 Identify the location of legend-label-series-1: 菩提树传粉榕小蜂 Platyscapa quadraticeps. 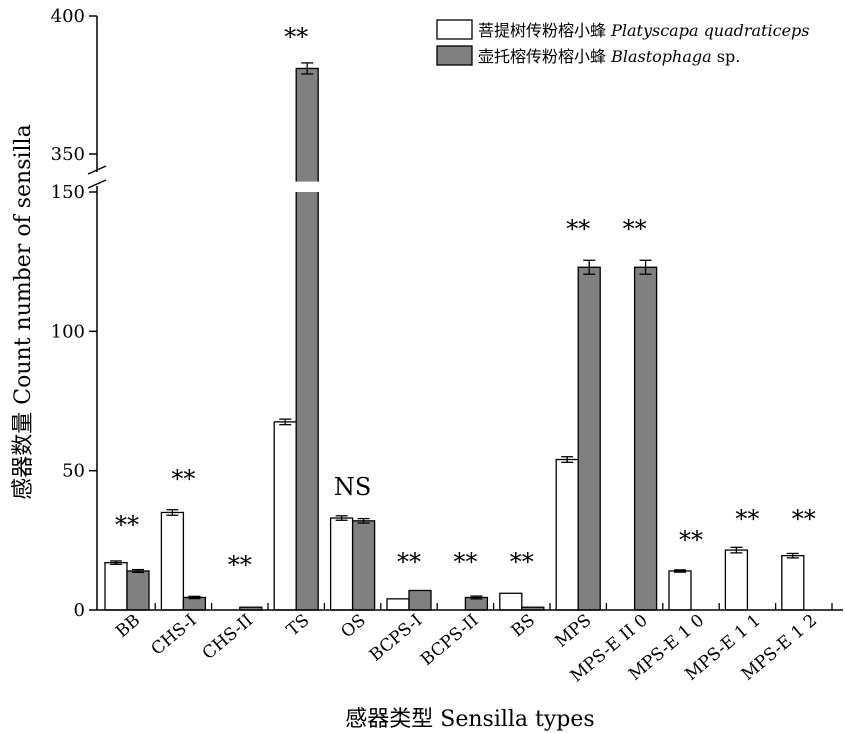
(644, 30).